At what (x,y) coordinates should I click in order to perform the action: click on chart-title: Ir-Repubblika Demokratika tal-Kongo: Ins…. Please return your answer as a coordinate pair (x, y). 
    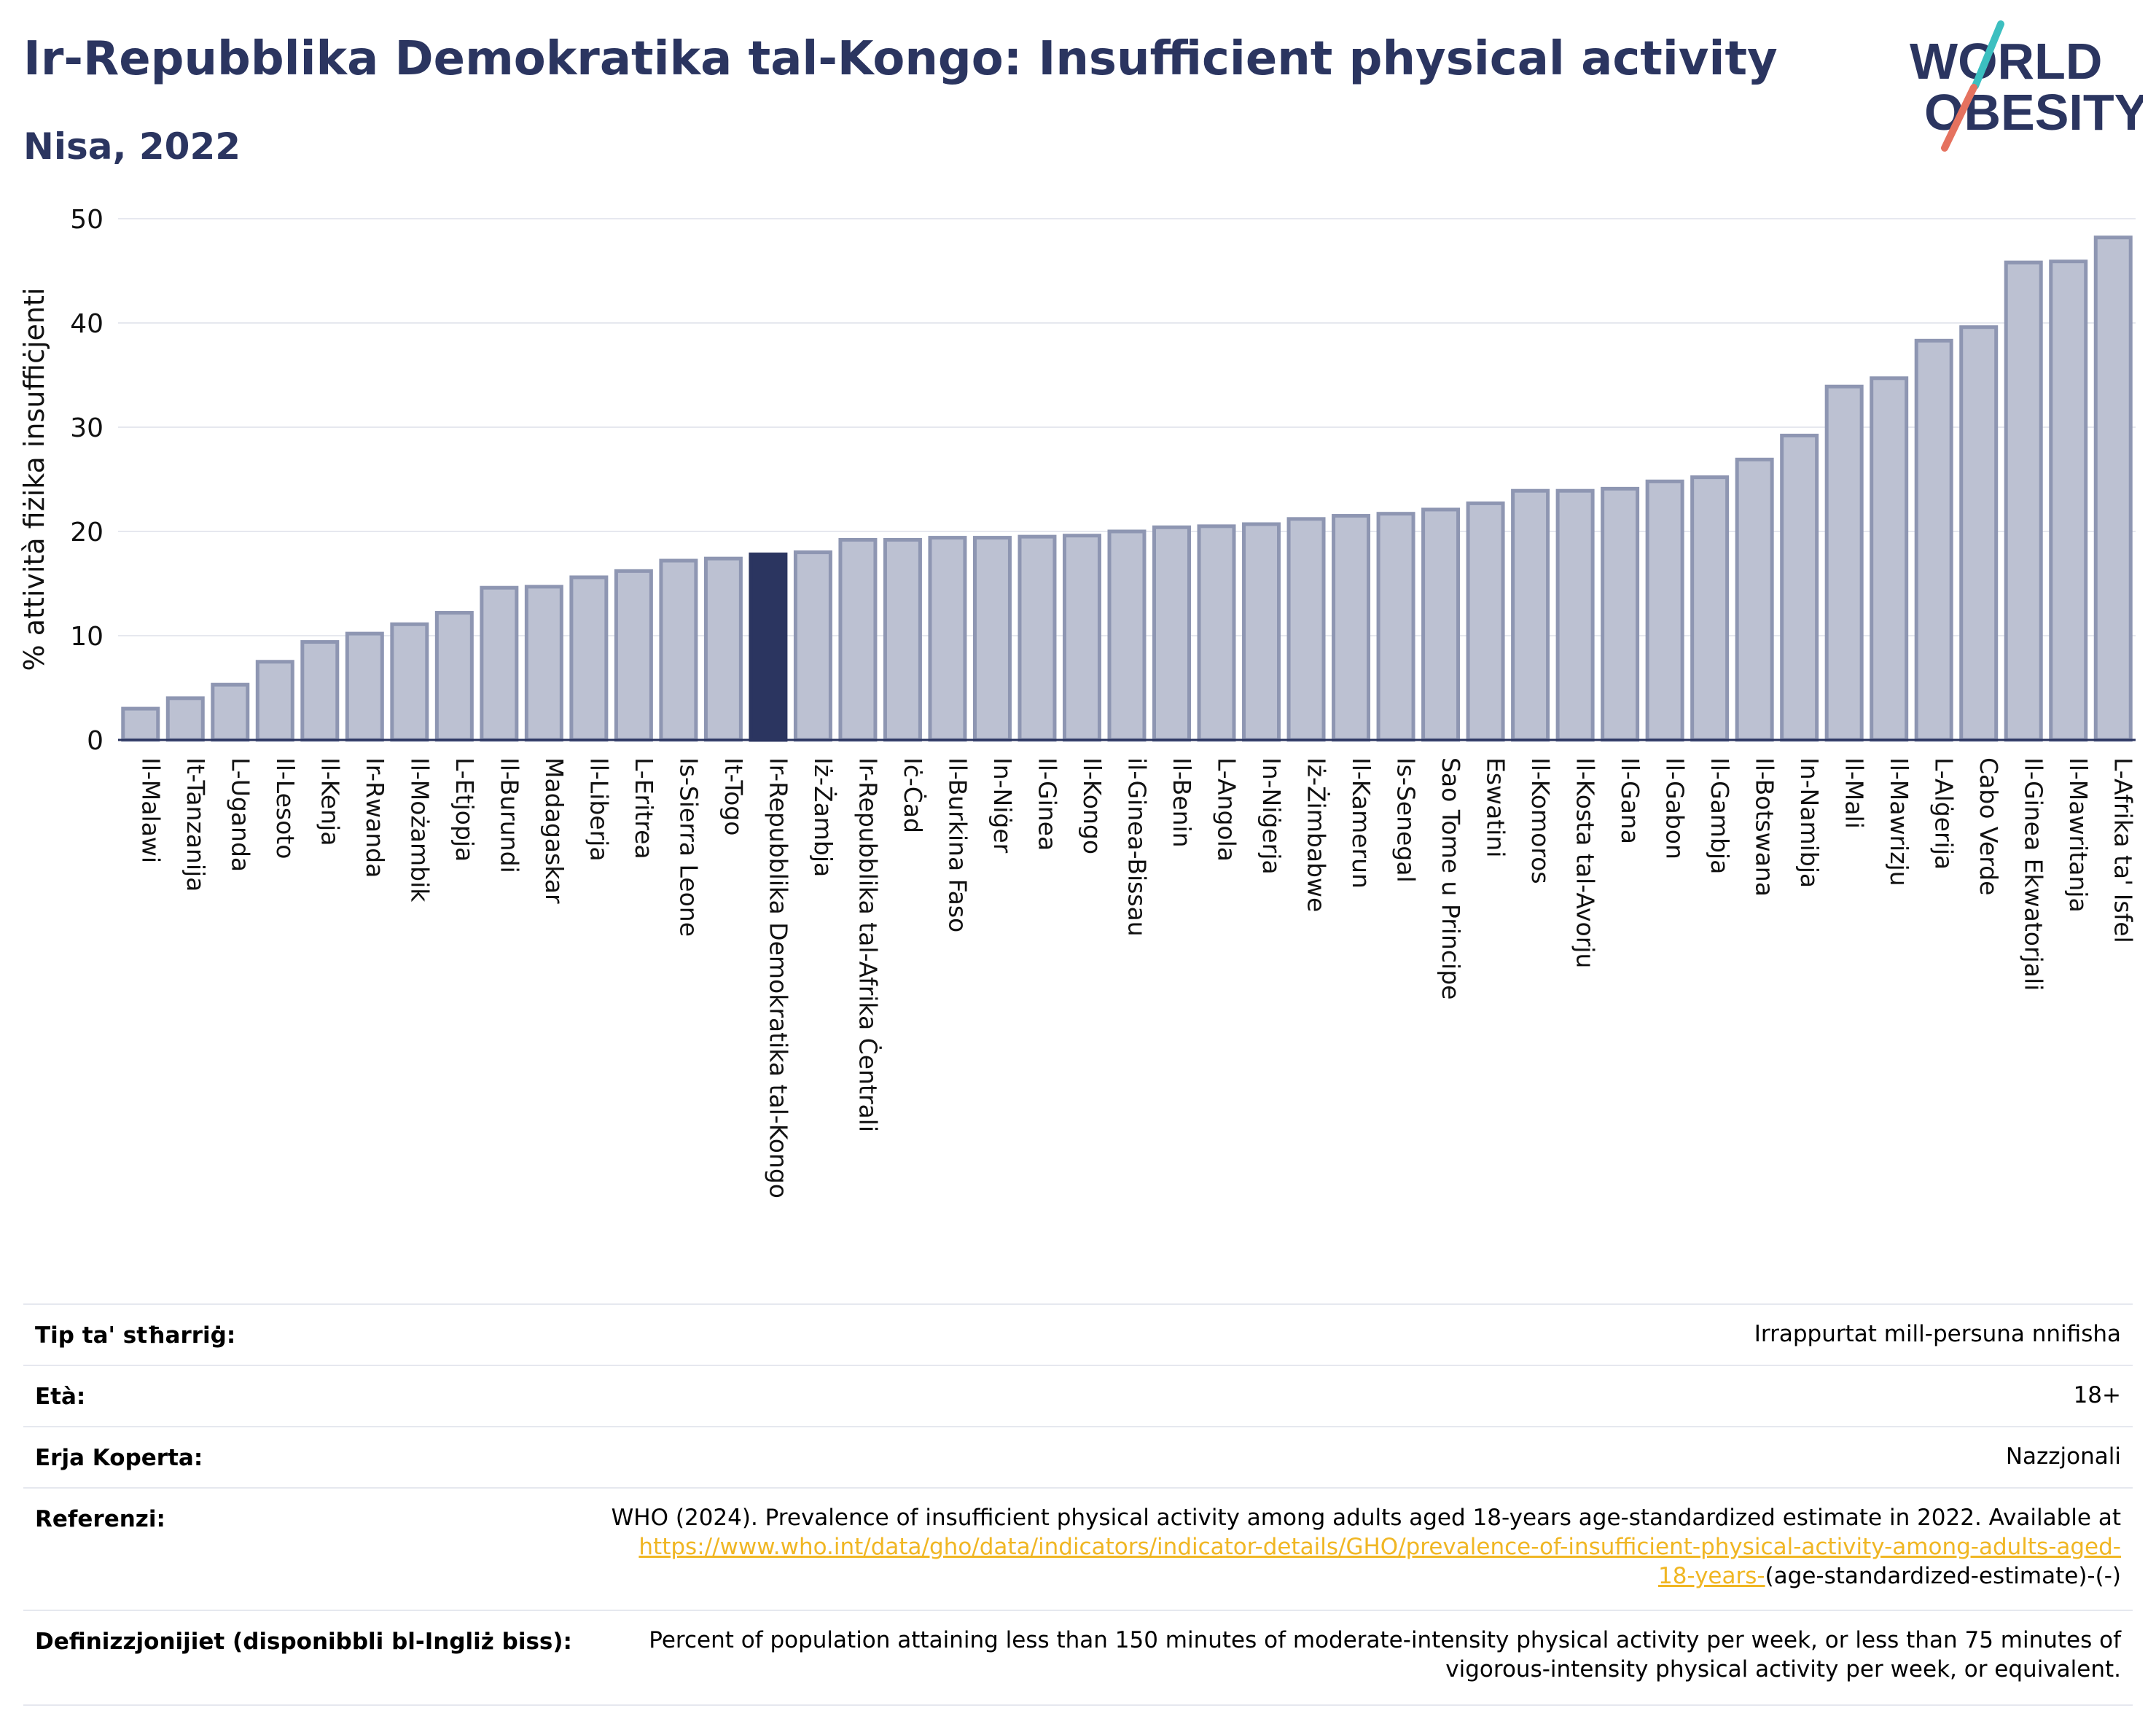
    Looking at the image, I should click on (901, 59).